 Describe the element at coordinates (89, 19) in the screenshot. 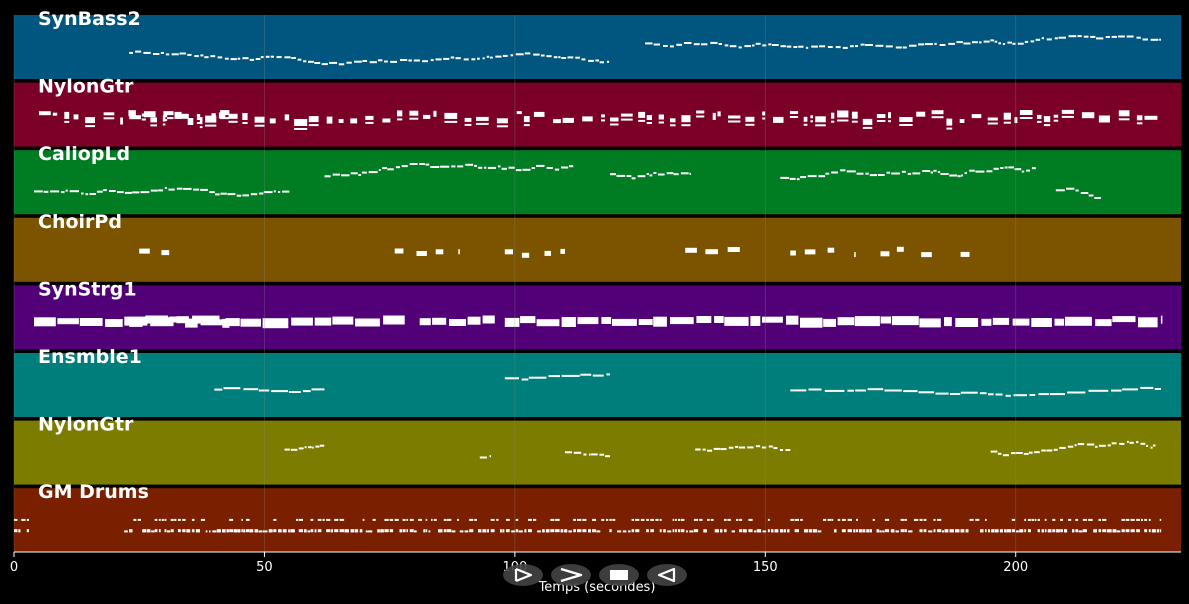

I see `track-label: SynBass2` at that location.